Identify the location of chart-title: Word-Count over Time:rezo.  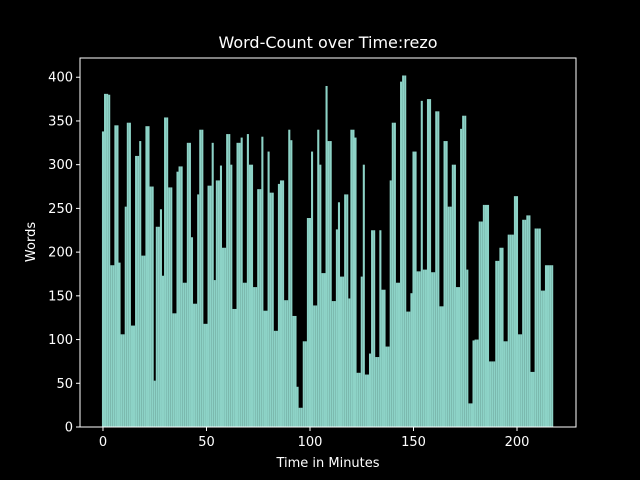
(327, 42).